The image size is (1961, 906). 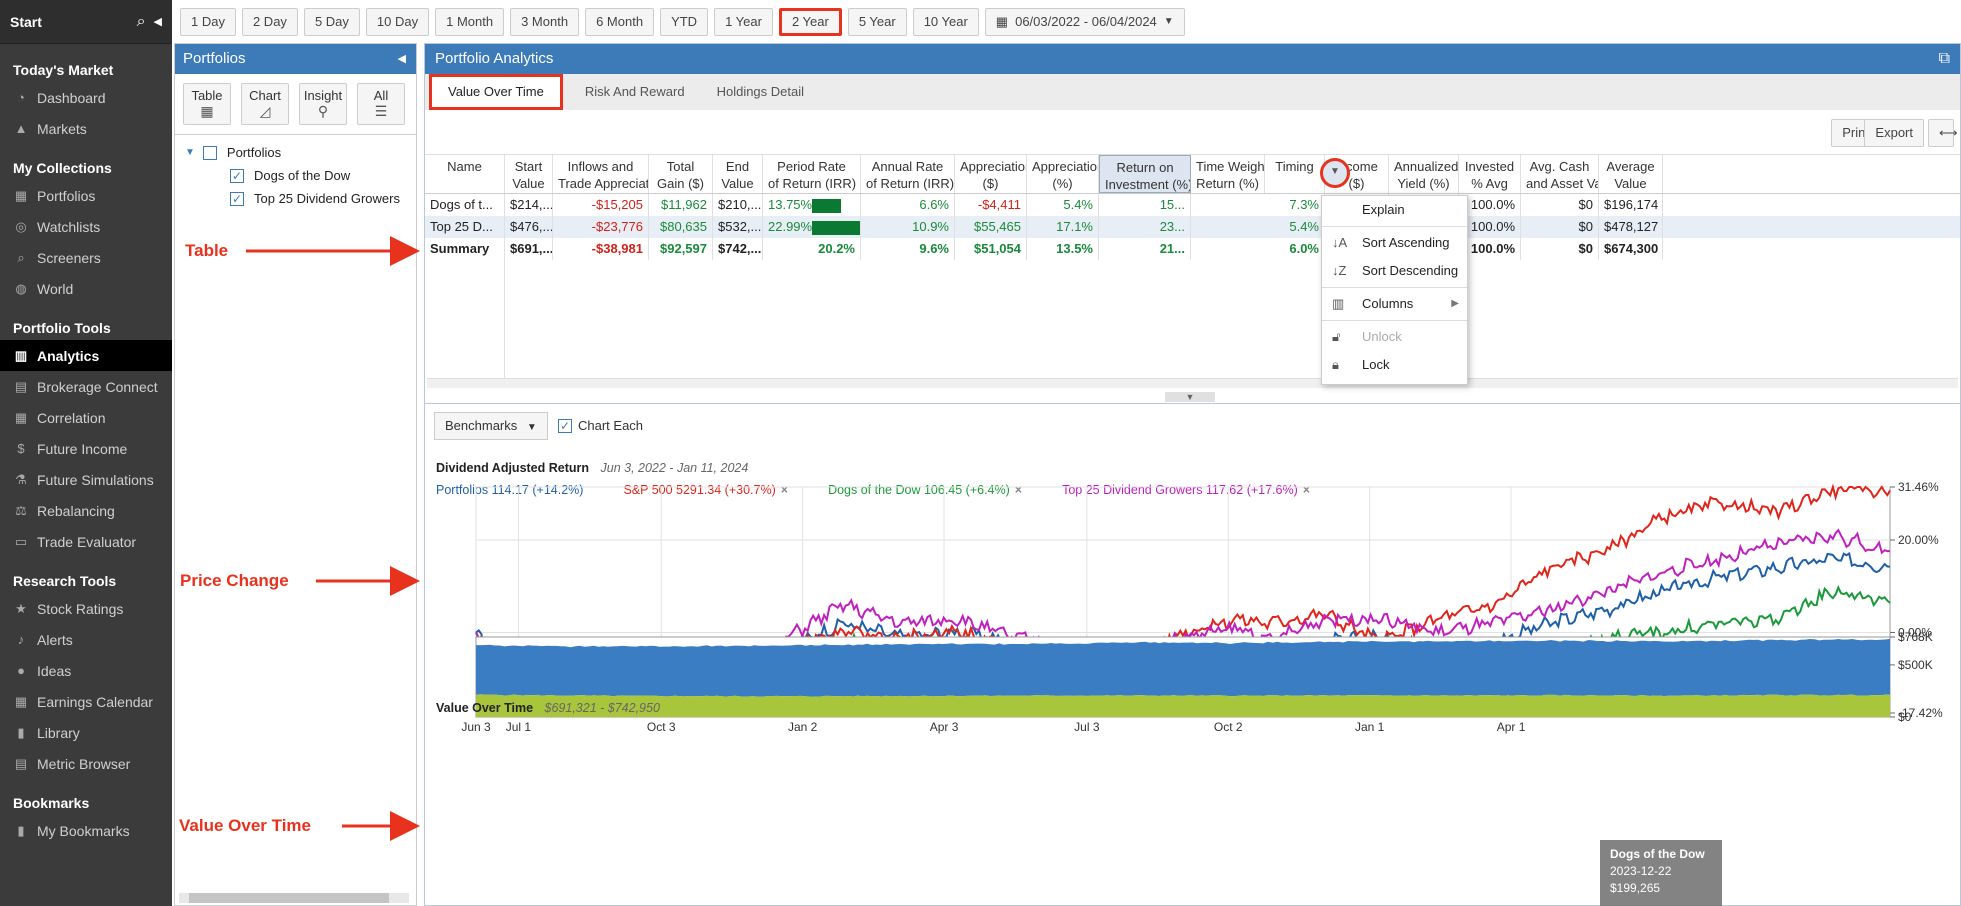 I want to click on column-header-line: Annualized, so click(x=1426, y=166).